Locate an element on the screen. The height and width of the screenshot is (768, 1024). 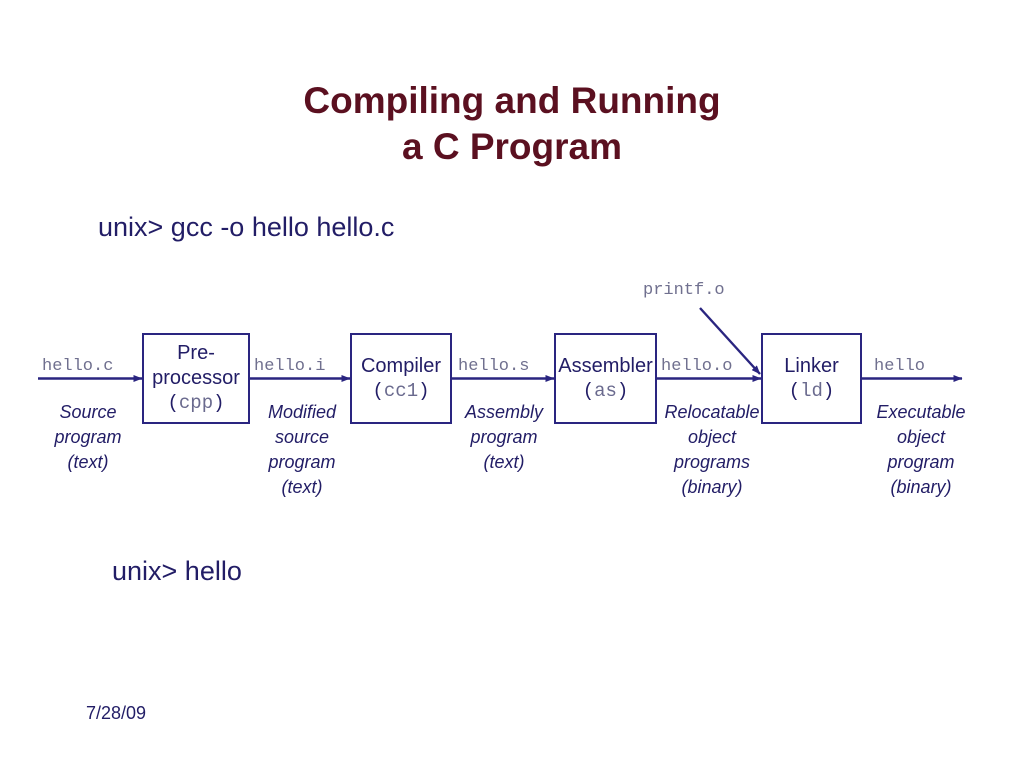
stage-tool-assembler: (as) is located at coordinates (606, 391).